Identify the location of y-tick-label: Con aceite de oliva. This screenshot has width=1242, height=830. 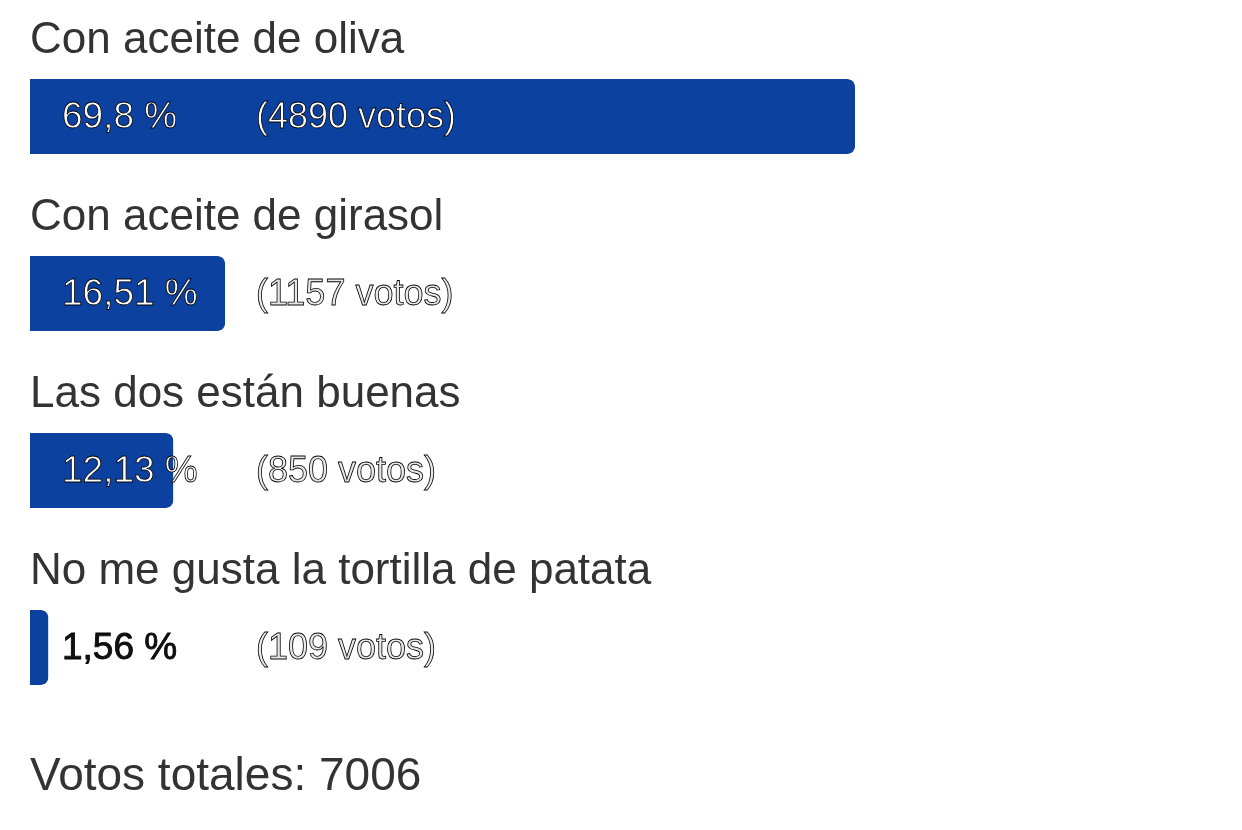
(217, 37).